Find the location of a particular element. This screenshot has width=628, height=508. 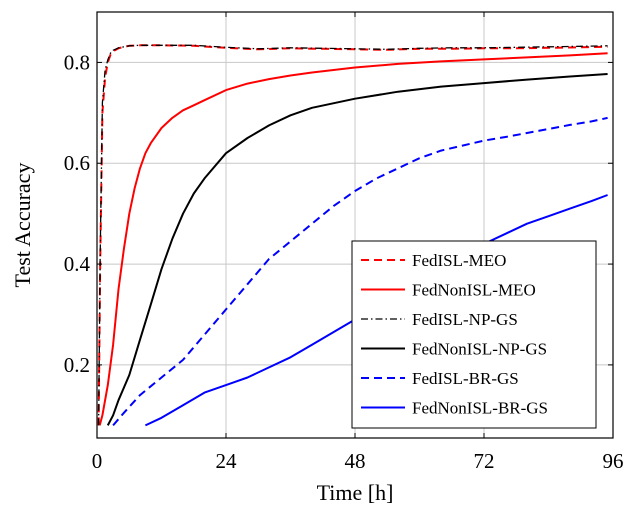

x-tick-label: 48 is located at coordinates (355, 461).